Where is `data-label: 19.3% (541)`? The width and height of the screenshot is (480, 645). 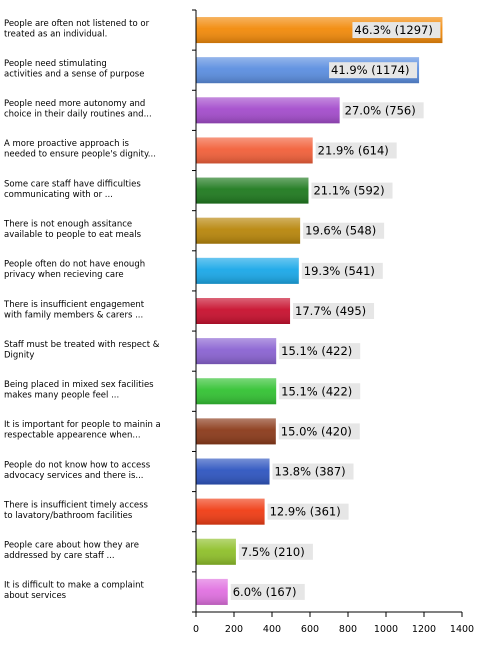 data-label: 19.3% (541) is located at coordinates (339, 271).